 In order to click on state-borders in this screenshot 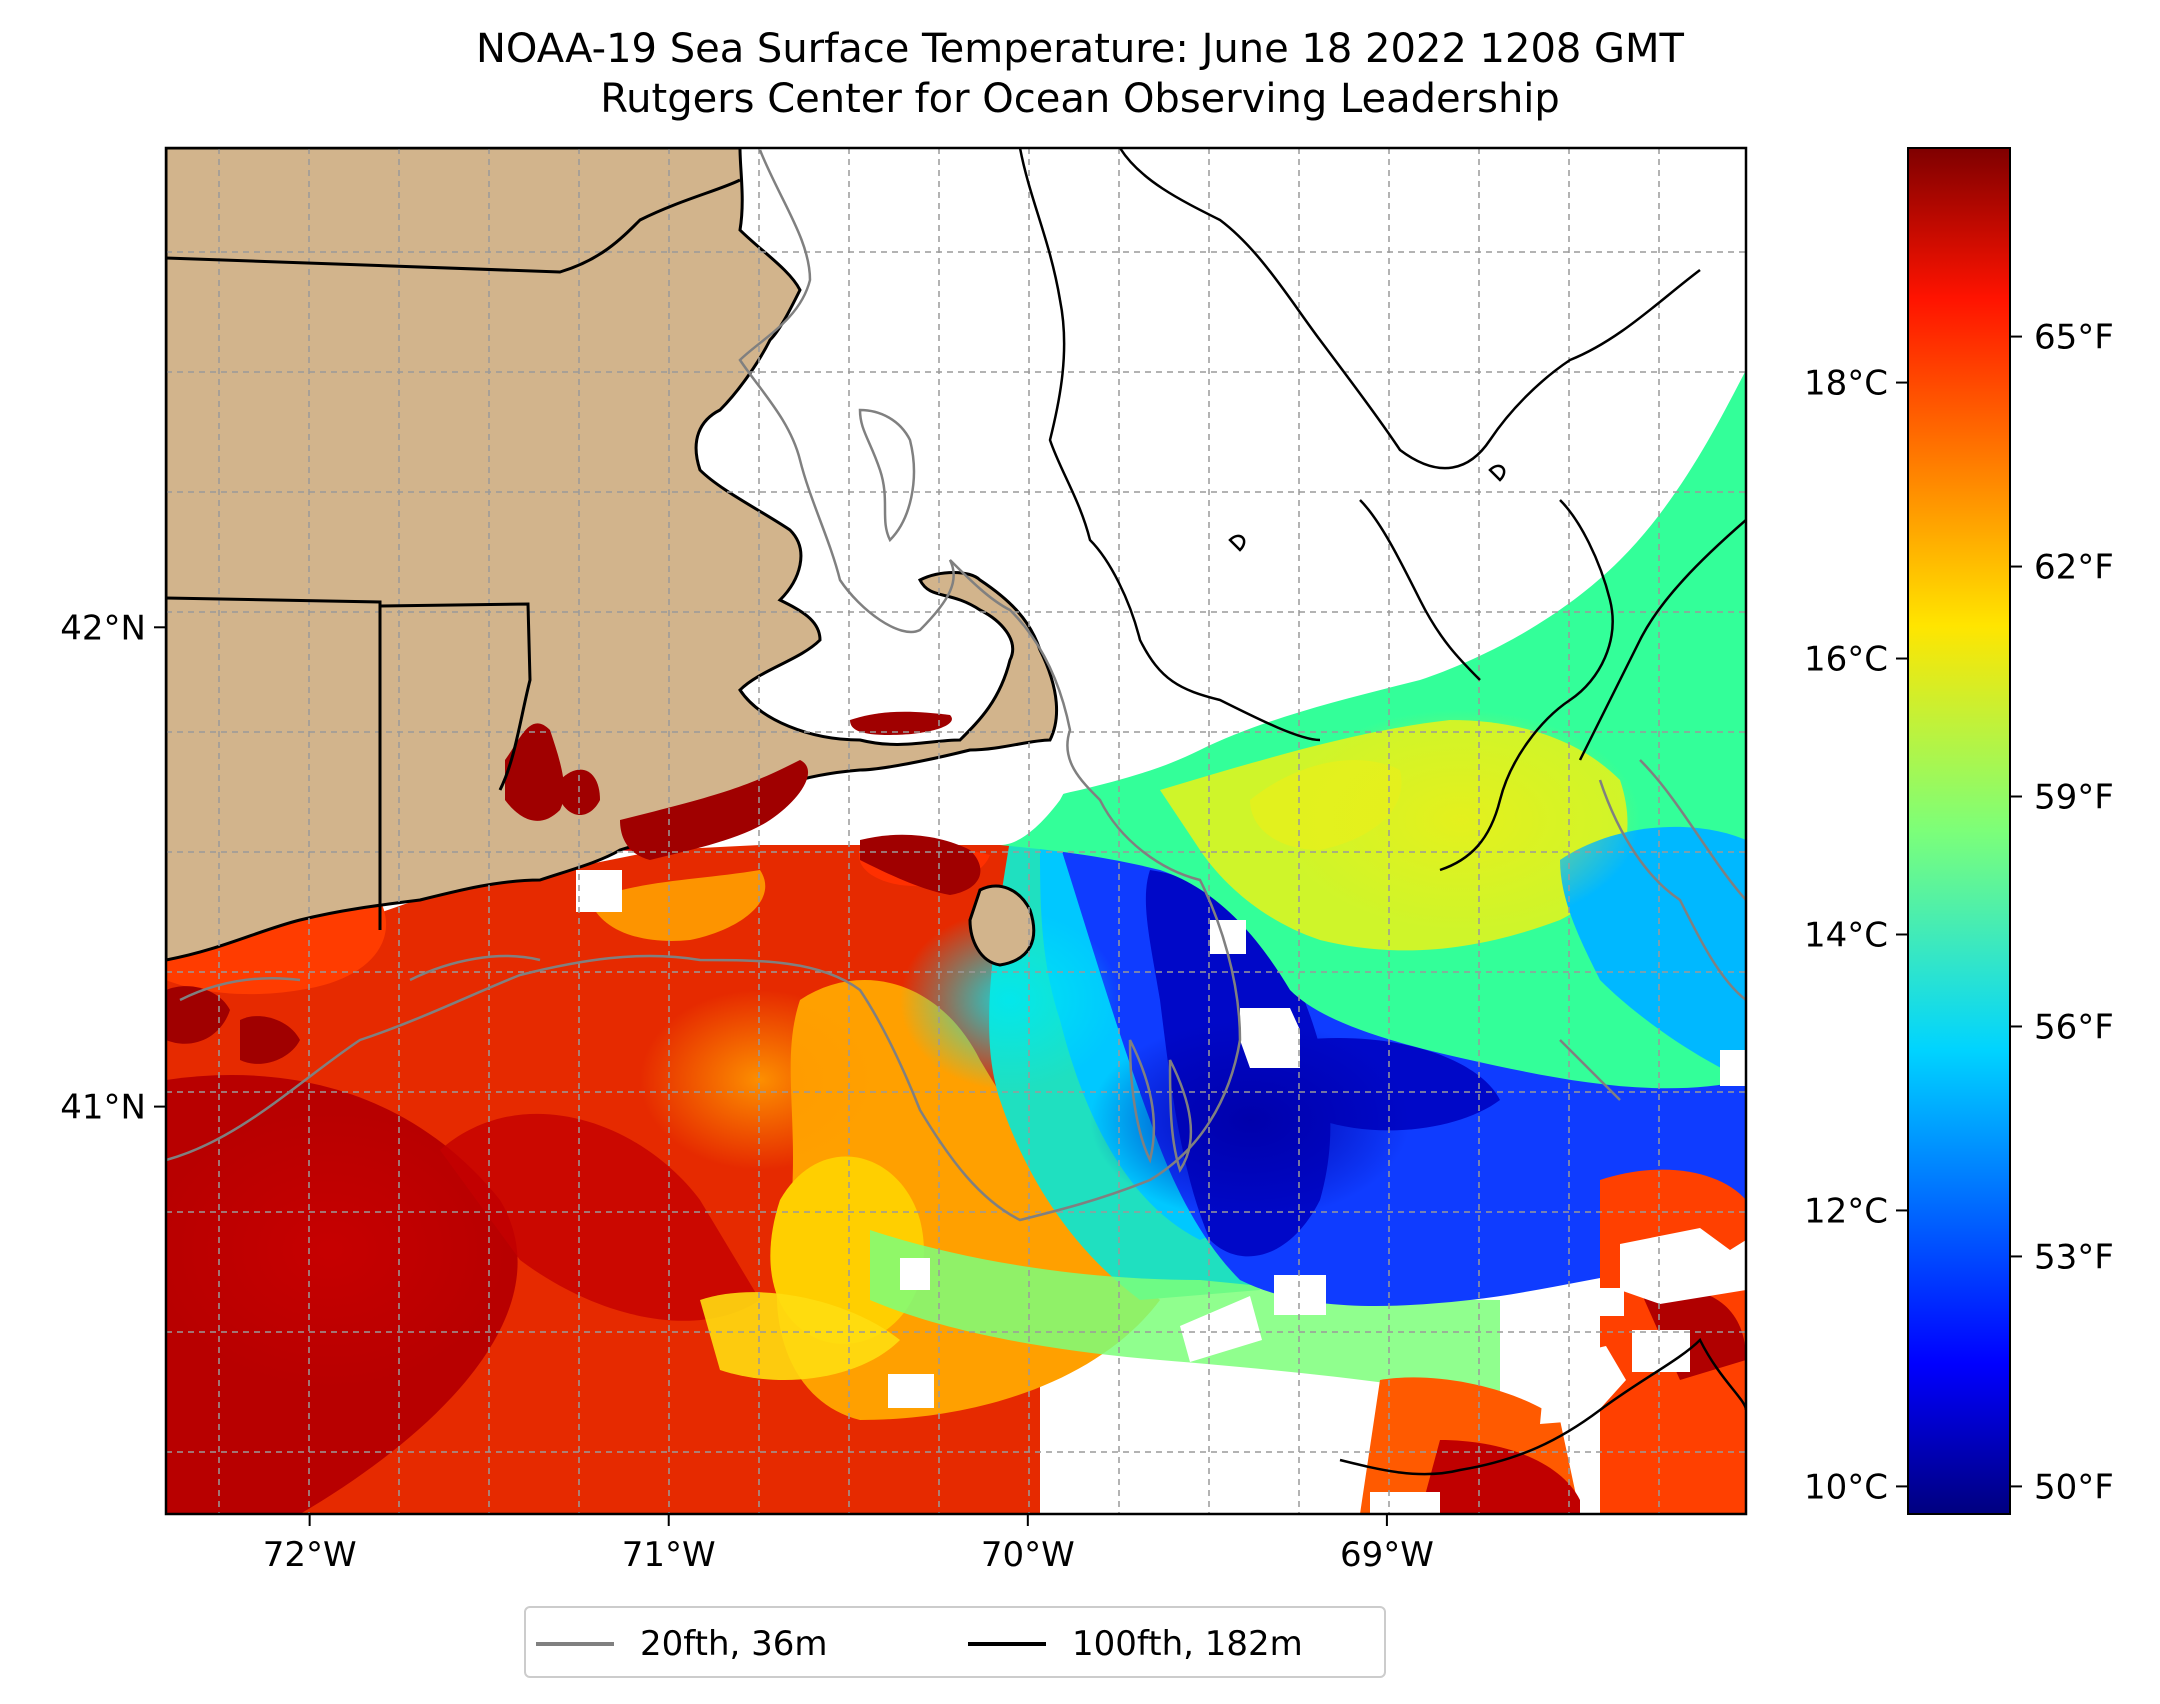, I will do `click(453, 554)`.